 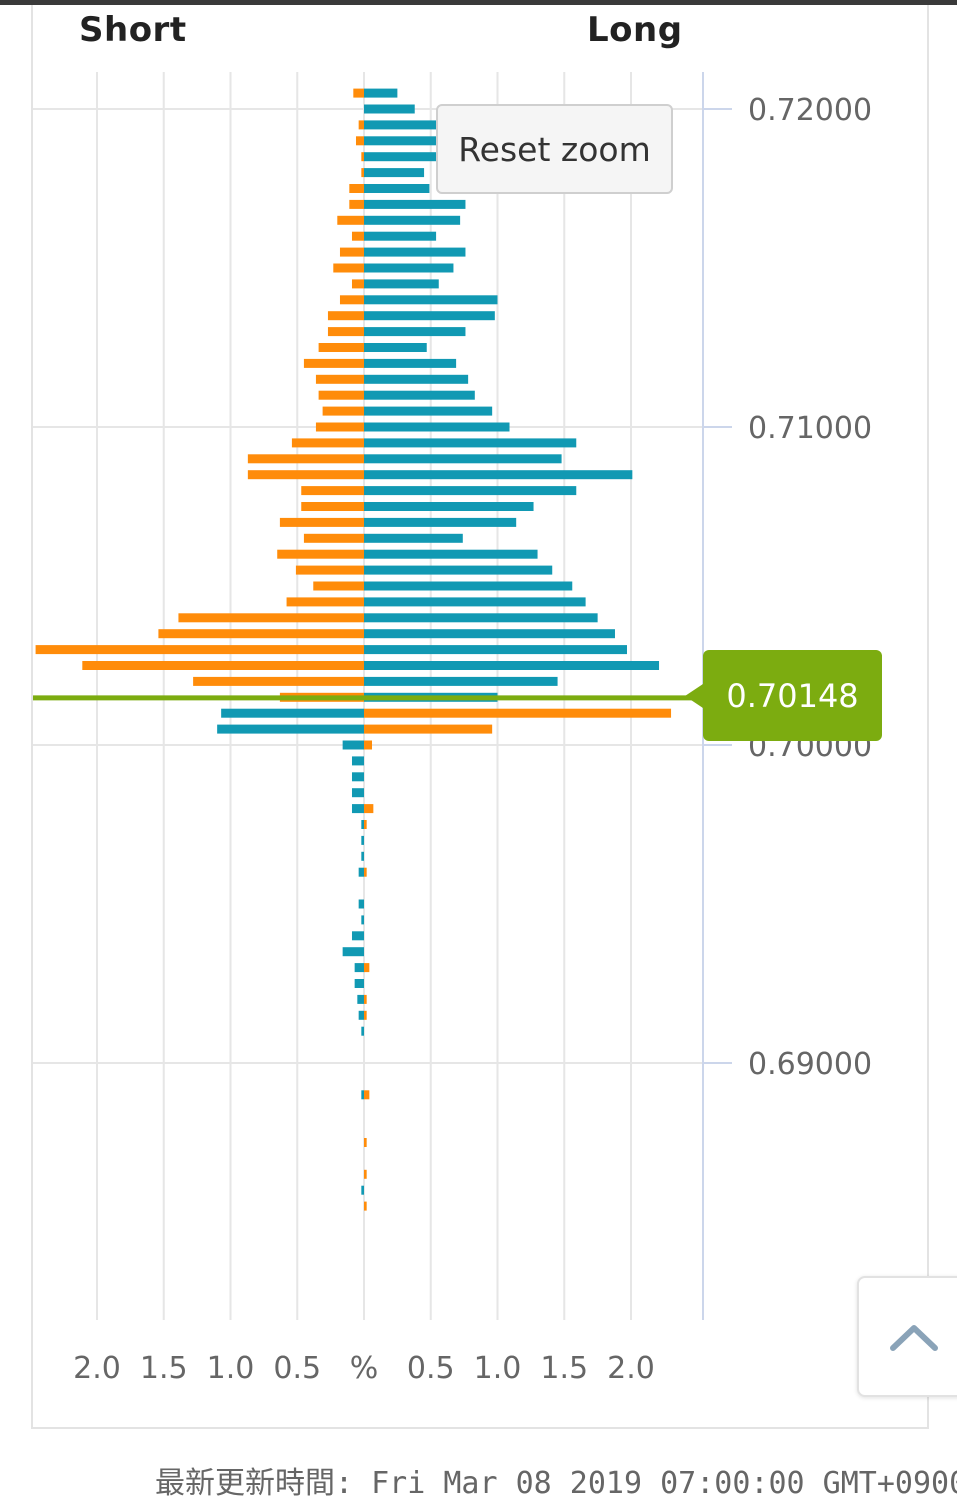 What do you see at coordinates (914, 1338) in the screenshot?
I see `chevron-up-icon` at bounding box center [914, 1338].